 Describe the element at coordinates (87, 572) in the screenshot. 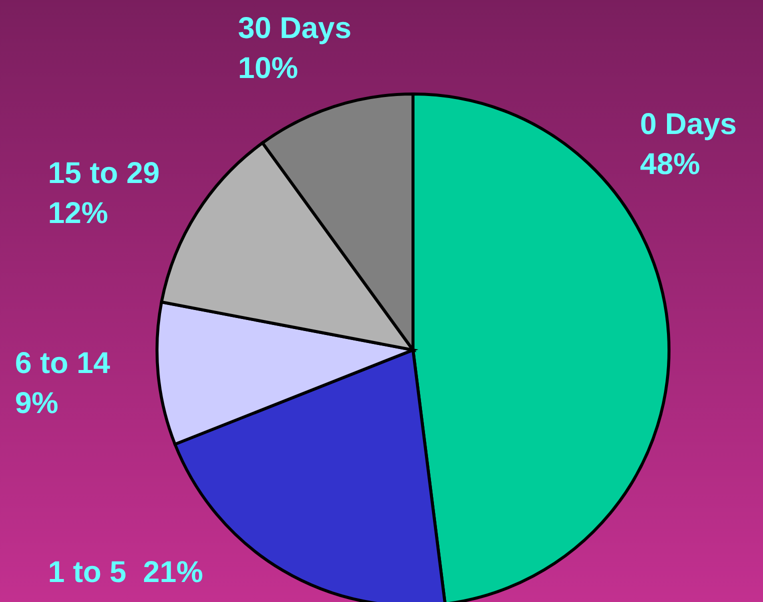

I see `slice-label: 1 to 5` at that location.